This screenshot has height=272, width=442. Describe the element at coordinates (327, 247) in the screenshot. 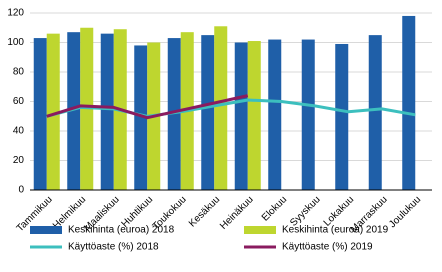

I see `legend-label: Käyttöaste (%) 2019` at that location.